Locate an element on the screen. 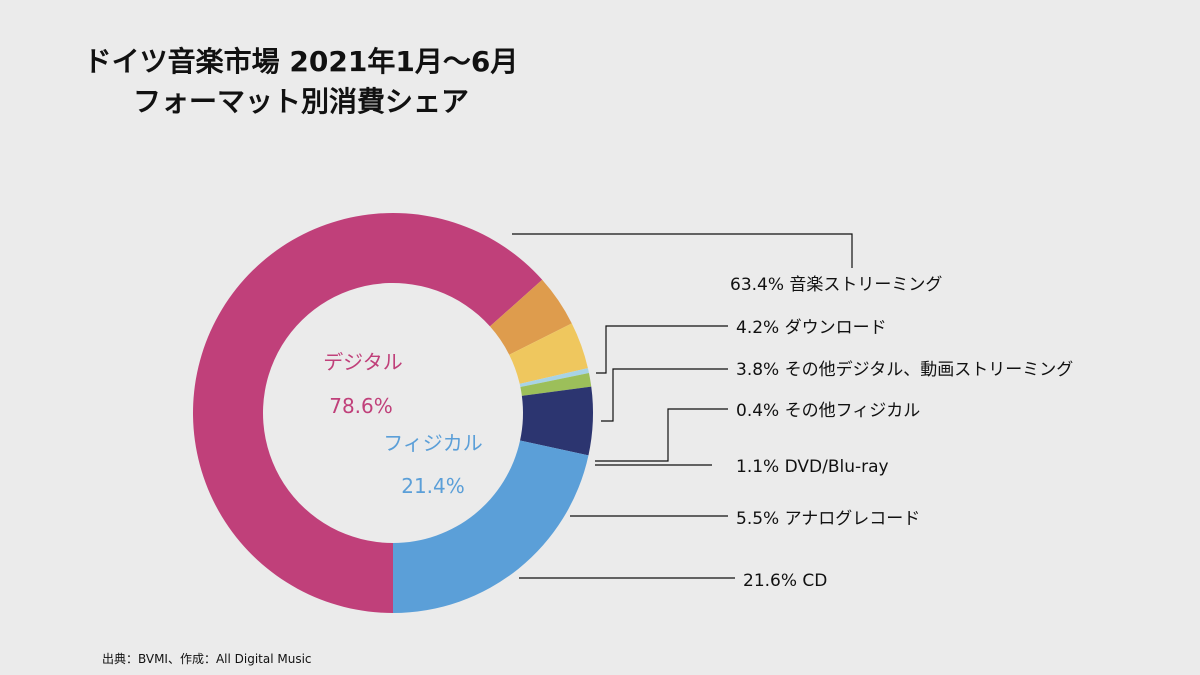  slice-label-3: 0.4% その他フィジカル is located at coordinates (828, 411).